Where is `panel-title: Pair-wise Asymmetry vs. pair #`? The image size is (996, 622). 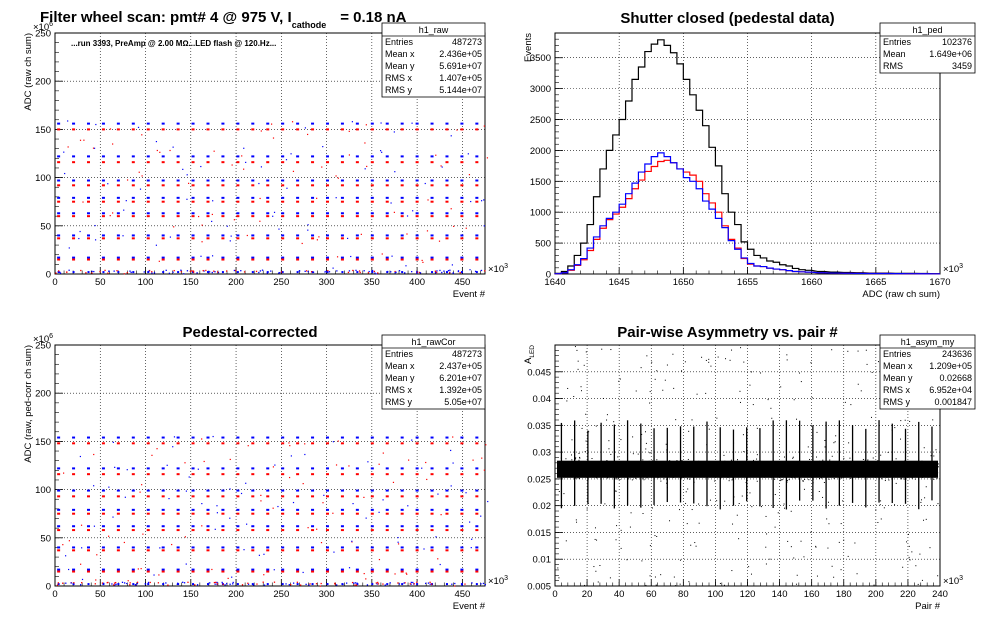 panel-title: Pair-wise Asymmetry vs. pair # is located at coordinates (727, 332).